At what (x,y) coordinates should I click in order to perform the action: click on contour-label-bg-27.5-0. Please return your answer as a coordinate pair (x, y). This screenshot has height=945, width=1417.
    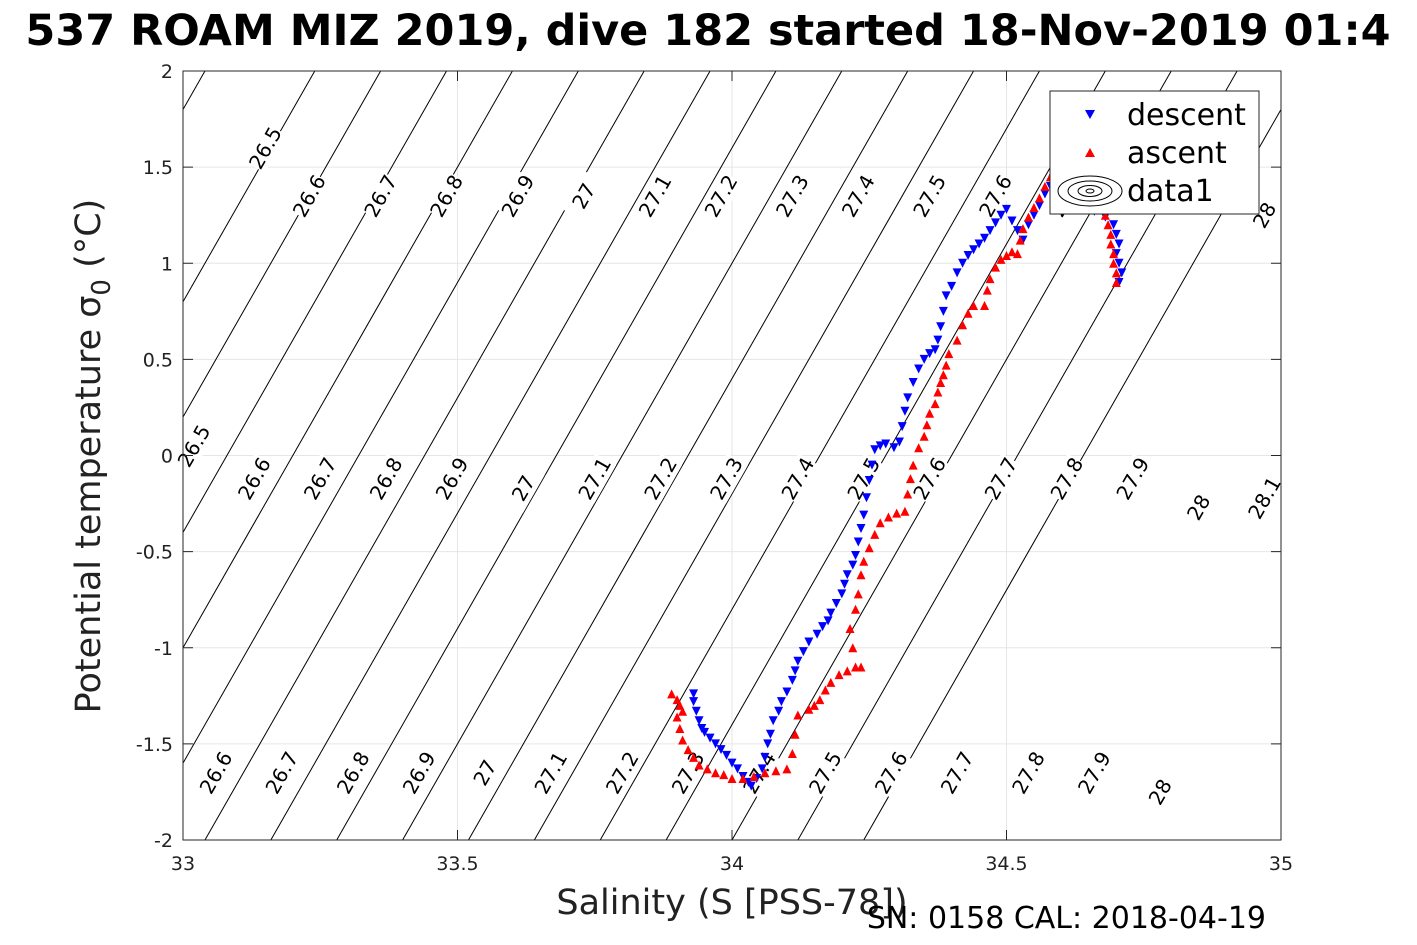
    Looking at the image, I should click on (825, 772).